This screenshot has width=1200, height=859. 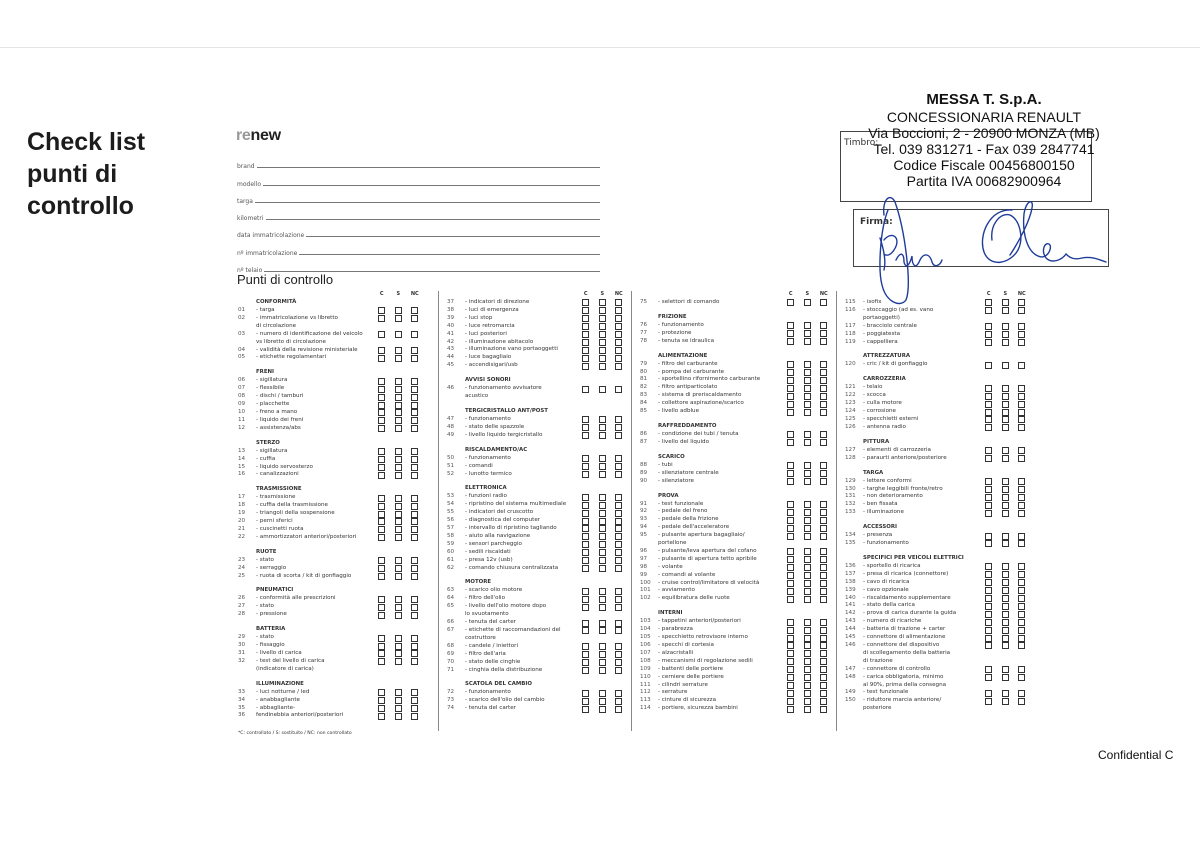 I want to click on form-field-modello: modello, so click(x=418, y=179).